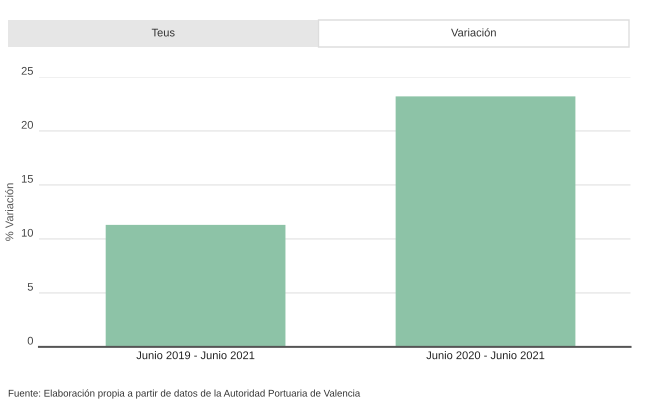 This screenshot has height=401, width=650. What do you see at coordinates (473, 32) in the screenshot?
I see `text: Variación` at bounding box center [473, 32].